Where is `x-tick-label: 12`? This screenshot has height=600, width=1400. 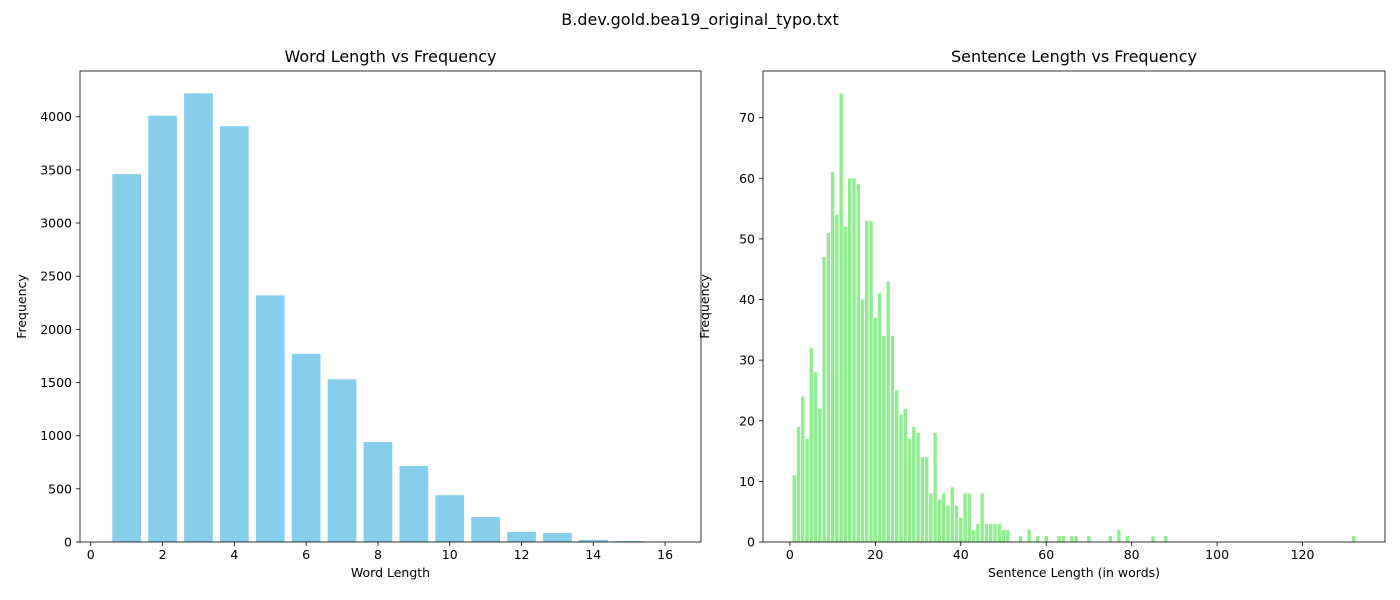 x-tick-label: 12 is located at coordinates (522, 554).